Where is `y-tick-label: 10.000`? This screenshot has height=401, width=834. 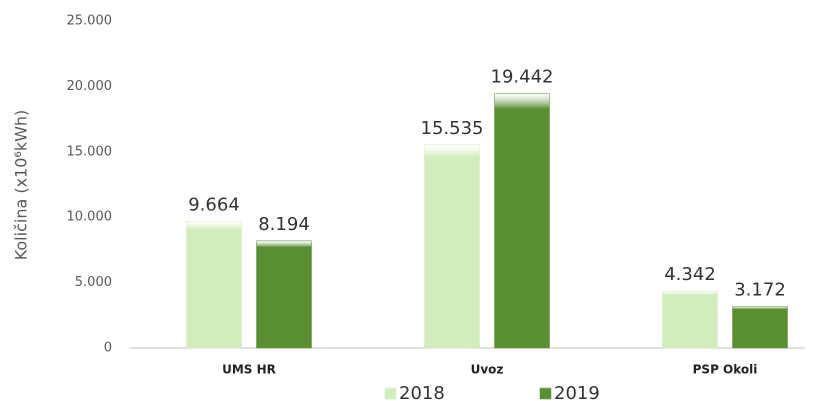 y-tick-label: 10.000 is located at coordinates (90, 217).